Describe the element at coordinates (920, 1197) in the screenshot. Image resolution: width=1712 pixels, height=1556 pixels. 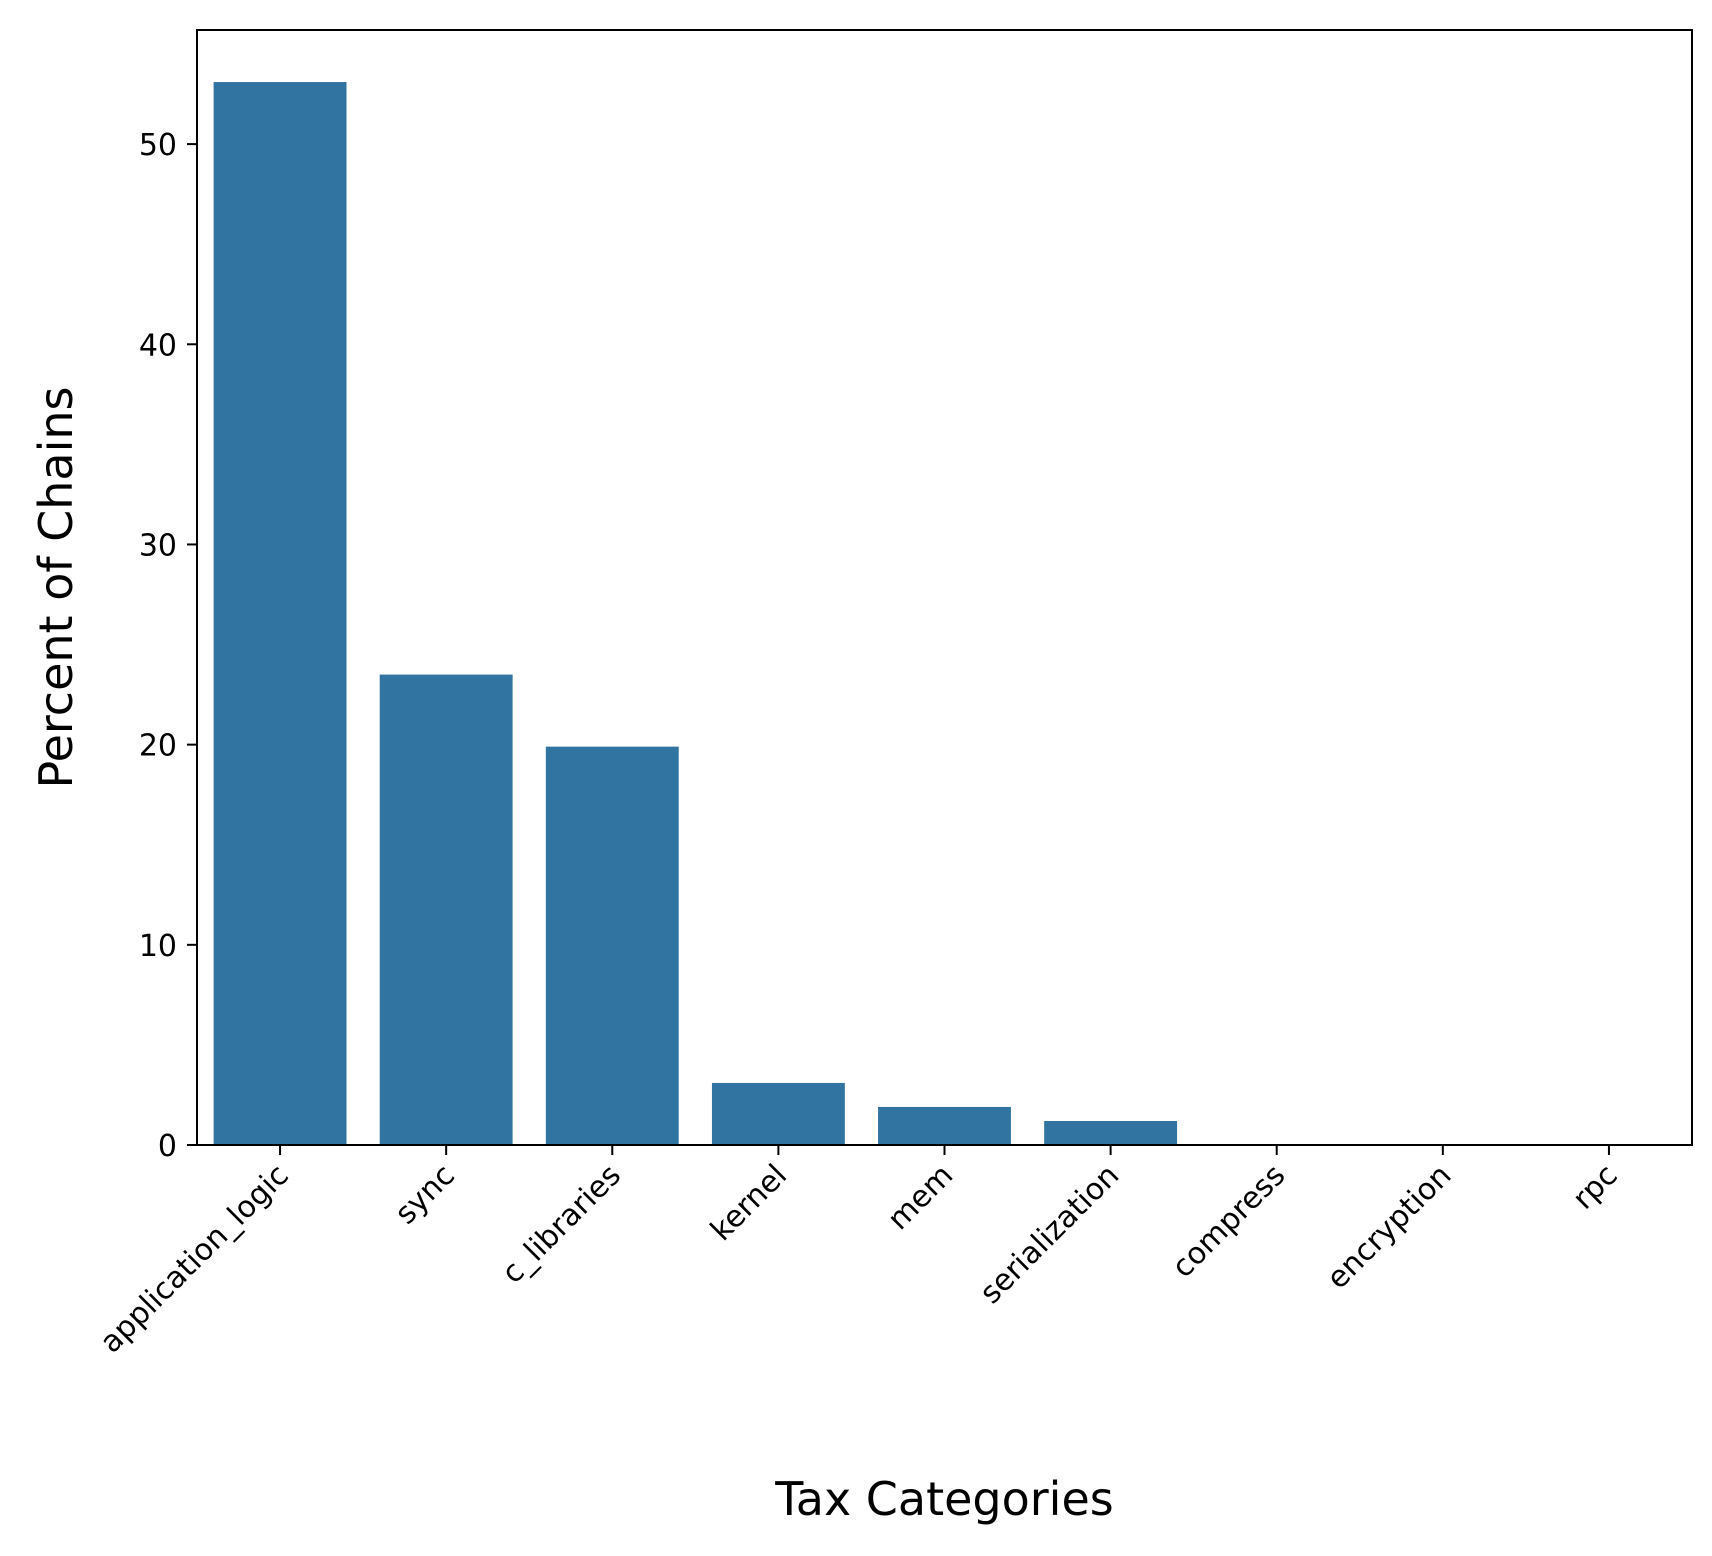
I see `x-tick-label: mem` at that location.